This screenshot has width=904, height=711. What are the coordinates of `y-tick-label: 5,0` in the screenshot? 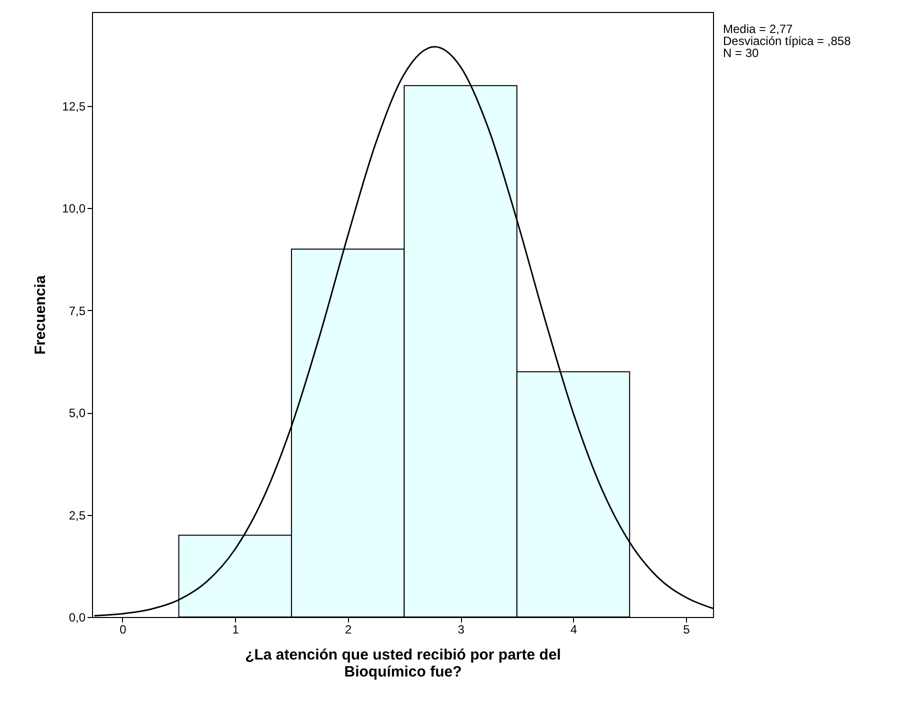 It's located at (77, 413).